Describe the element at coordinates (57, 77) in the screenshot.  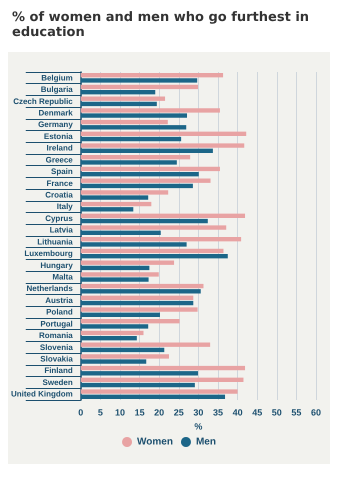
I see `y-tick-label: Belgium` at that location.